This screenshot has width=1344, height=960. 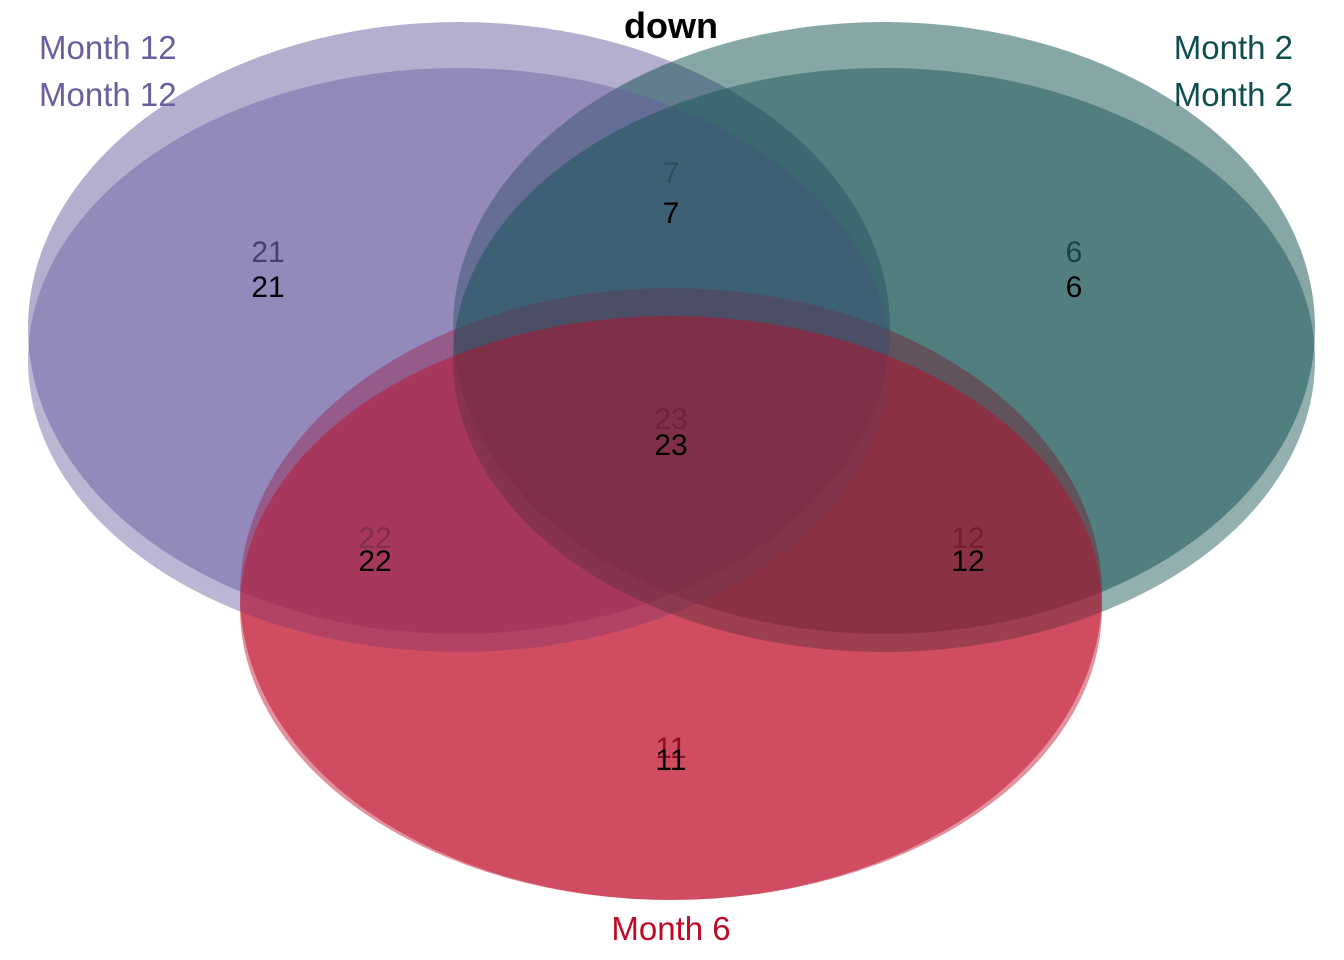 What do you see at coordinates (670, 760) in the screenshot?
I see `region-month-6-count: 11` at bounding box center [670, 760].